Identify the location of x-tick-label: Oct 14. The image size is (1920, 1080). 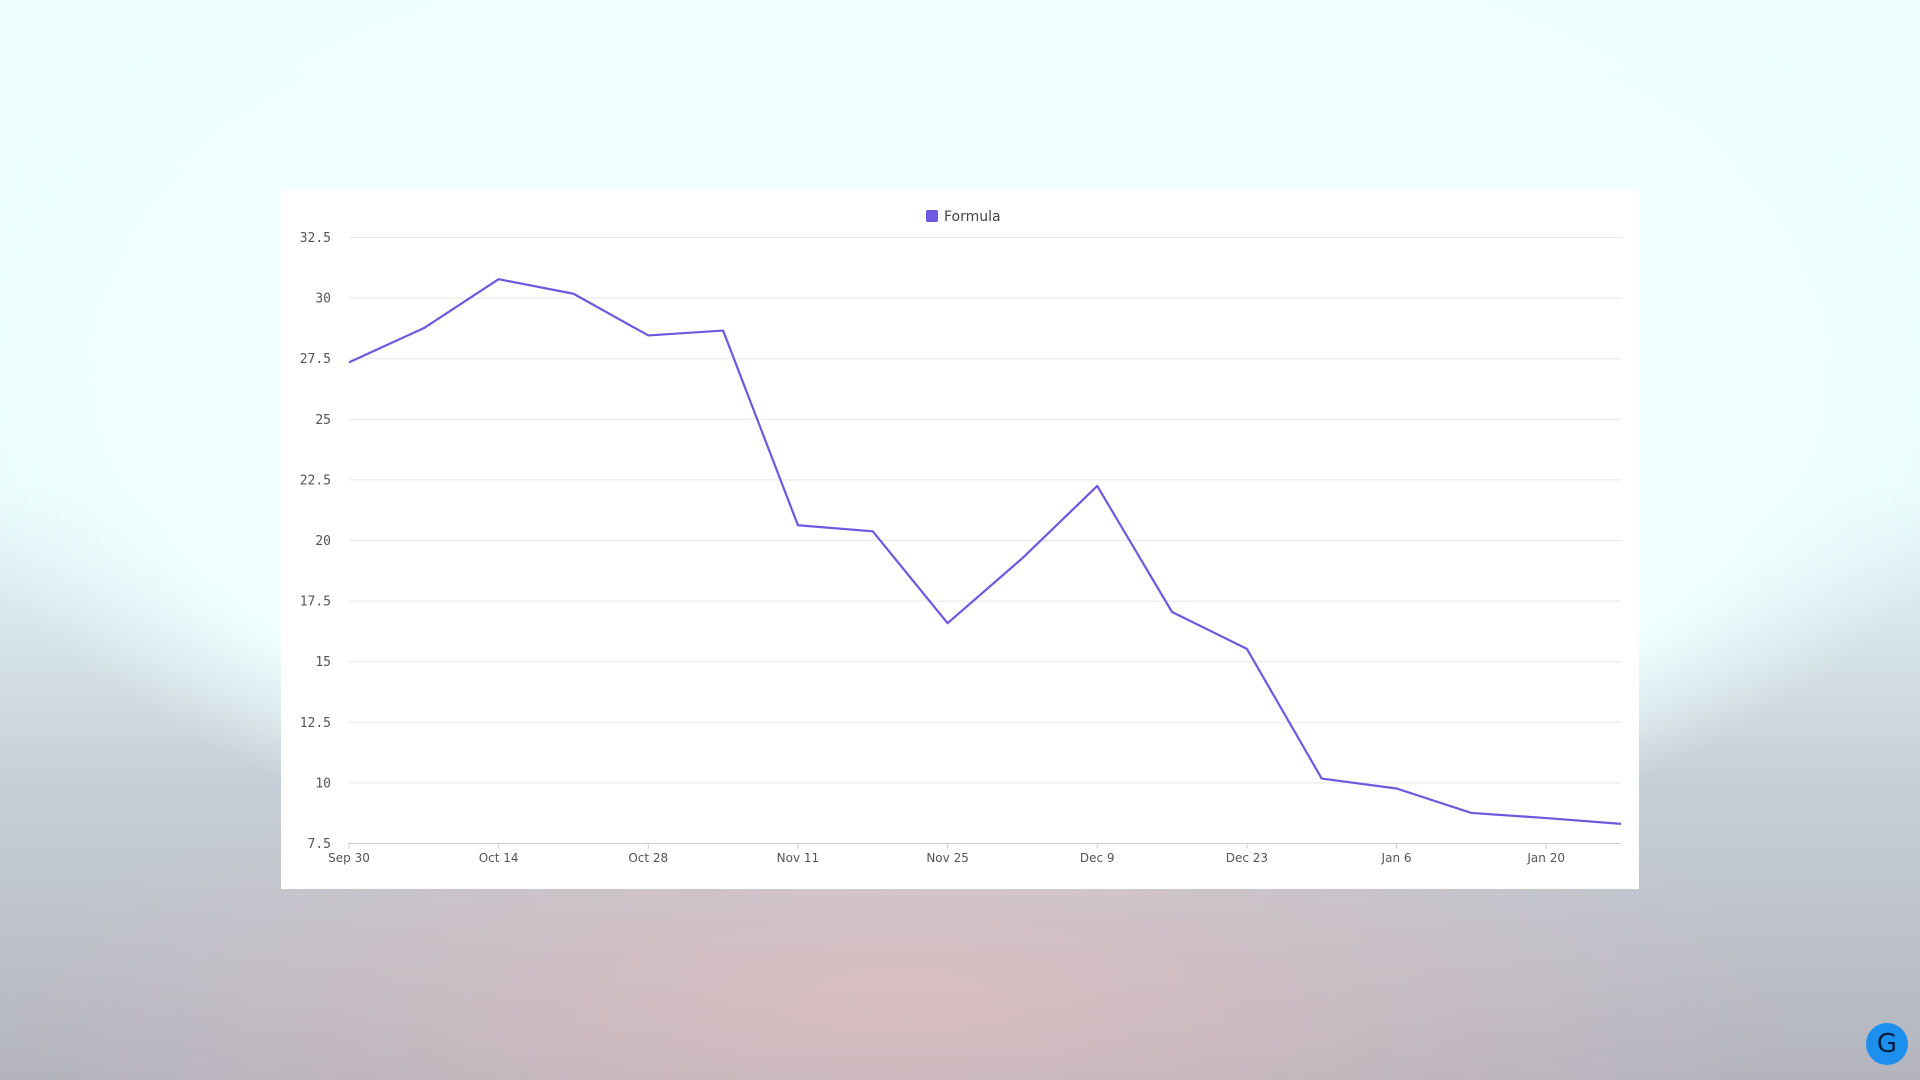
(499, 858).